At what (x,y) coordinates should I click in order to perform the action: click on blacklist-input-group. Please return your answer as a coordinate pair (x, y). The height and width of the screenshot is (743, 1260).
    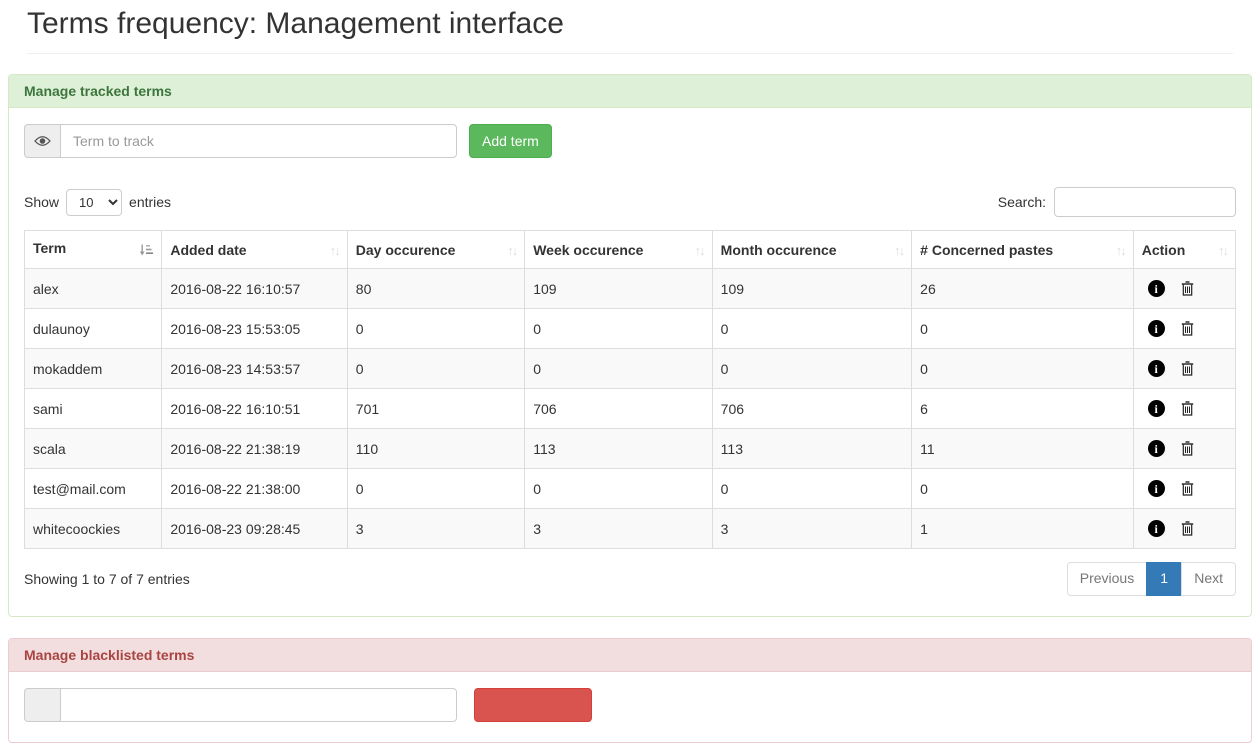
    Looking at the image, I should click on (240, 704).